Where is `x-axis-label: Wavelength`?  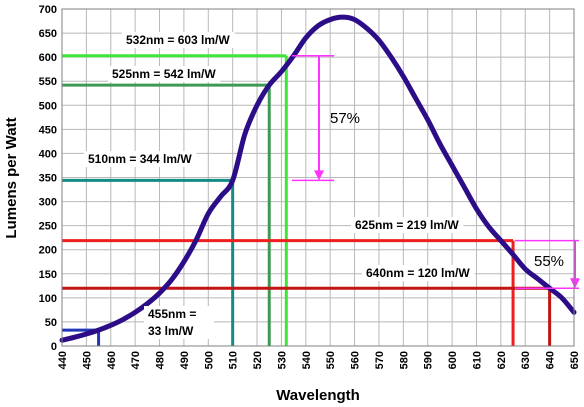 x-axis-label: Wavelength is located at coordinates (318, 395).